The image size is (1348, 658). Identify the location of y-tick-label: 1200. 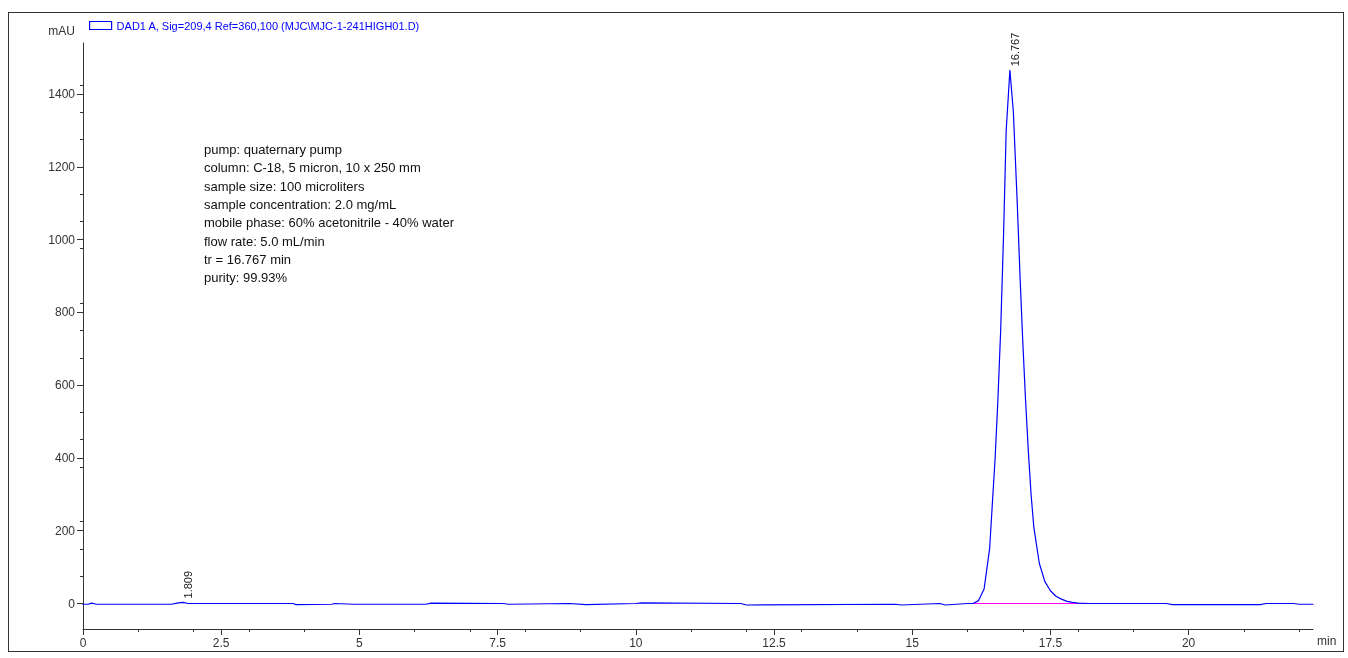
(62, 166).